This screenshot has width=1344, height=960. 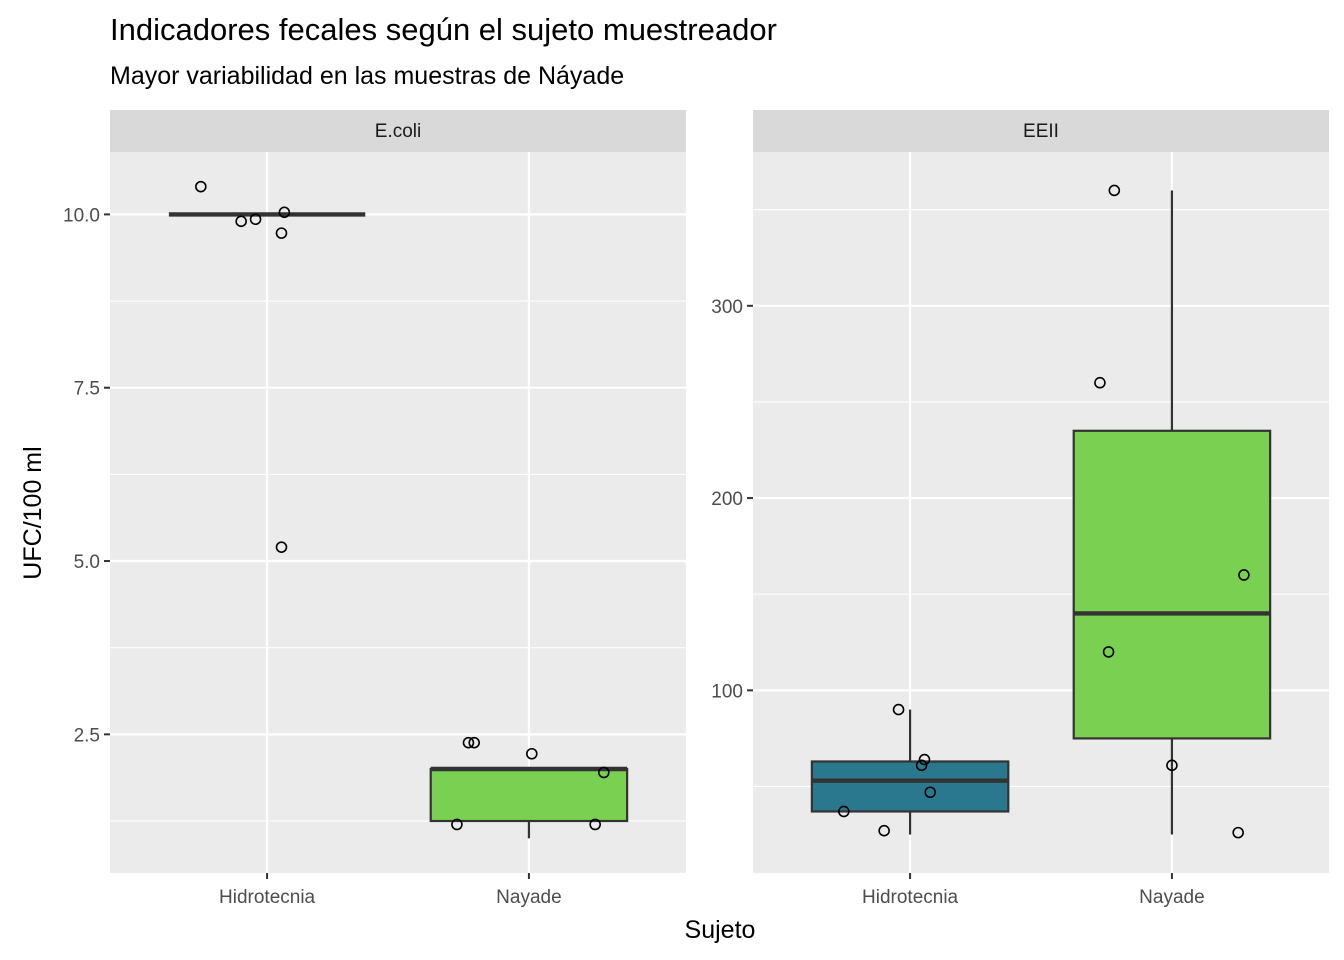 I want to click on boxplot-eeii-hidrotecnia, so click(x=910, y=772).